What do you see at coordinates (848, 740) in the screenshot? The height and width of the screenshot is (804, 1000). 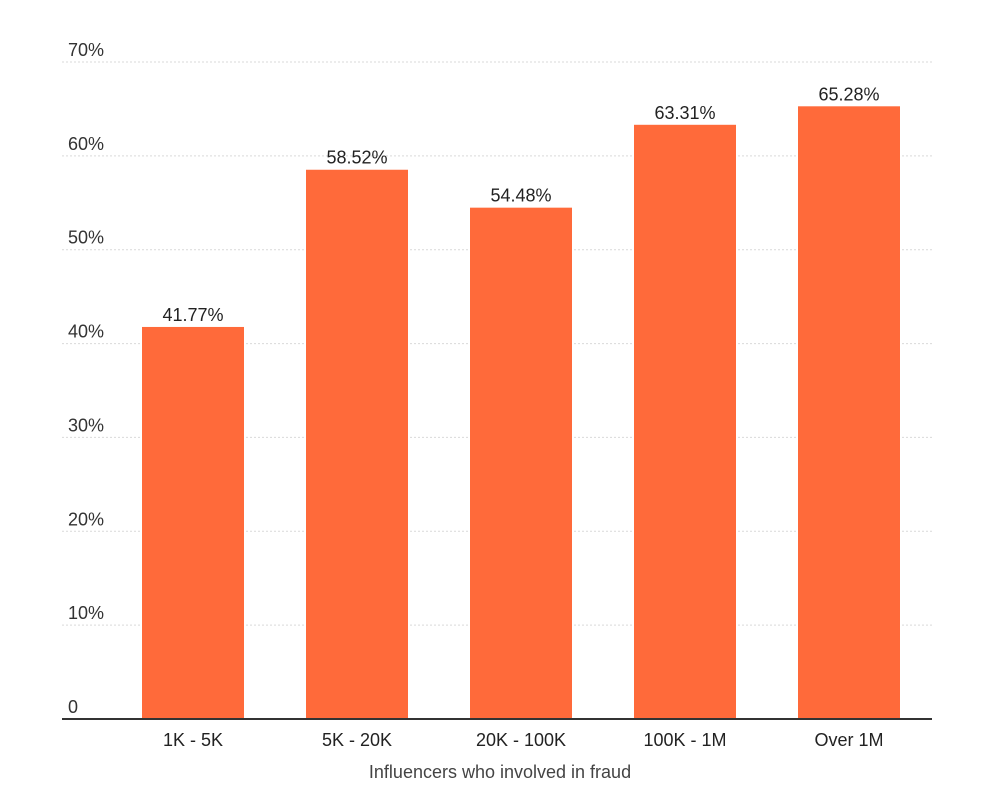 I see `x-tick-label: Over 1M` at bounding box center [848, 740].